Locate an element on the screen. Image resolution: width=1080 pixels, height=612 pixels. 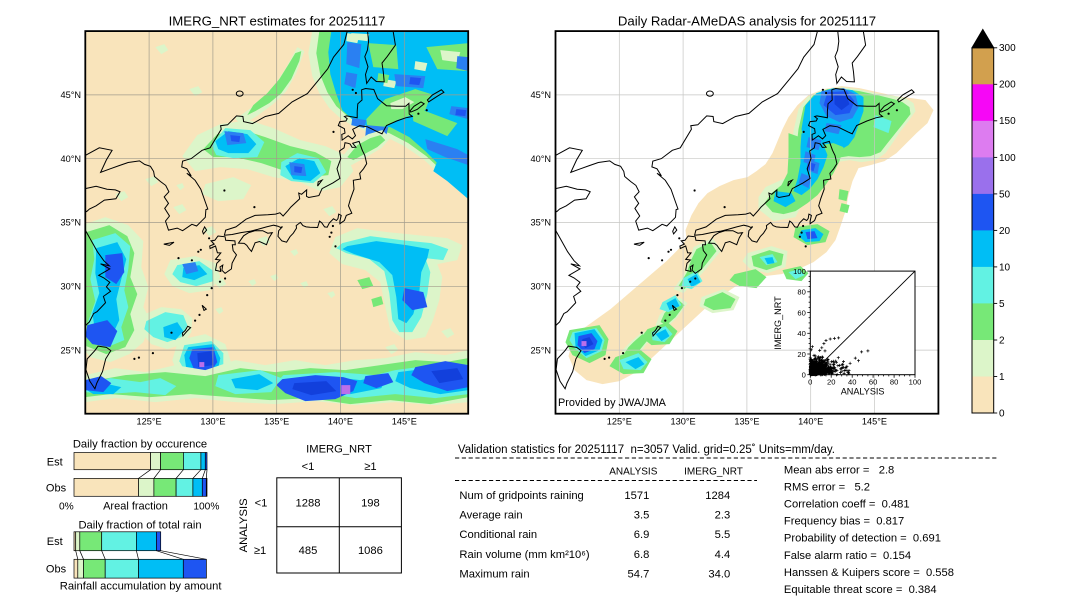
svg-text:Probability of detection = 0.: Probability of detection = 0.691 is located at coordinates (862, 539).